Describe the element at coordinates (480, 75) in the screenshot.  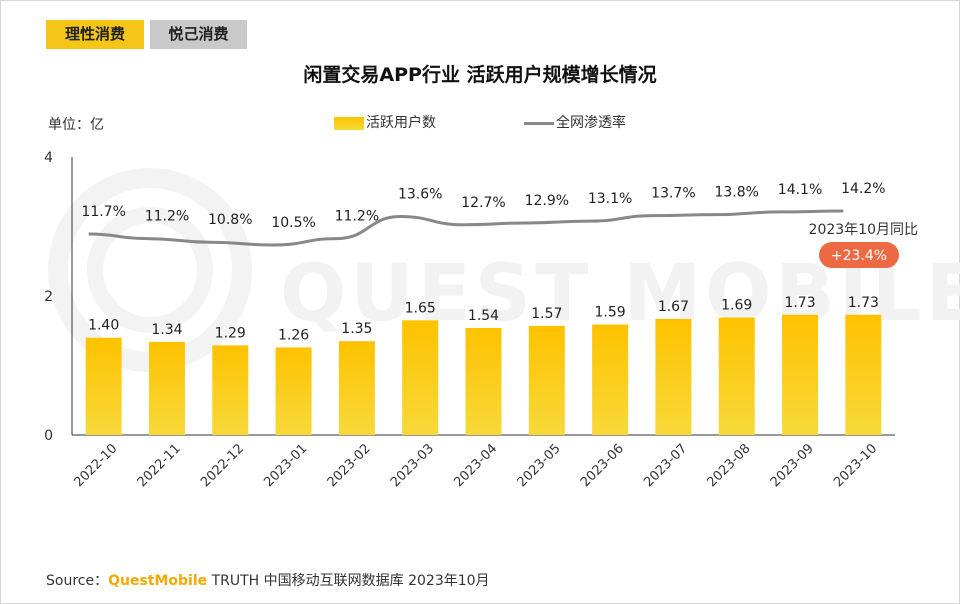
I see `chart-title: 闲置交易APP行业 活跃用户规模增长情况` at that location.